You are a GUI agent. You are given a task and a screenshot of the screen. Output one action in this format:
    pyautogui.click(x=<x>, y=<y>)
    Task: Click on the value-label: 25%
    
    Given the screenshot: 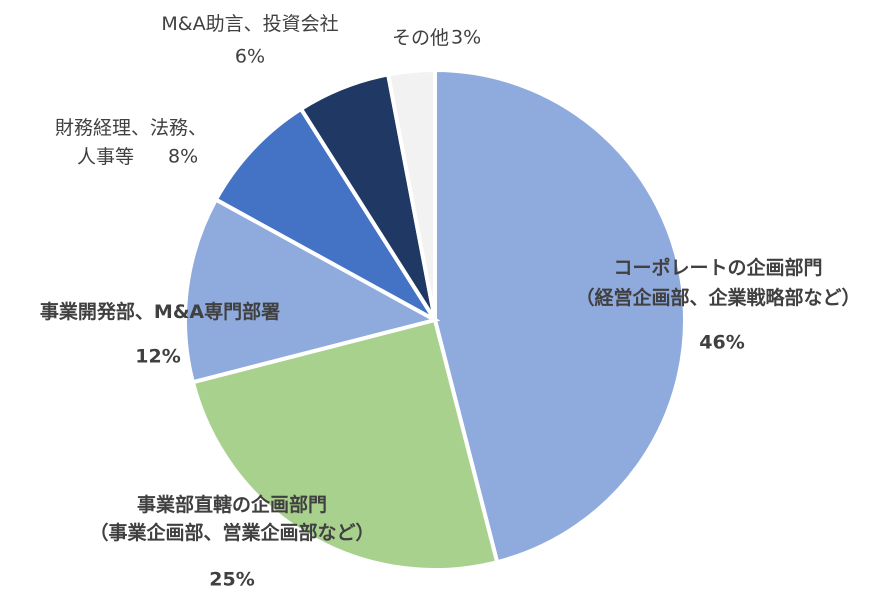 What is the action you would take?
    pyautogui.click(x=231, y=580)
    